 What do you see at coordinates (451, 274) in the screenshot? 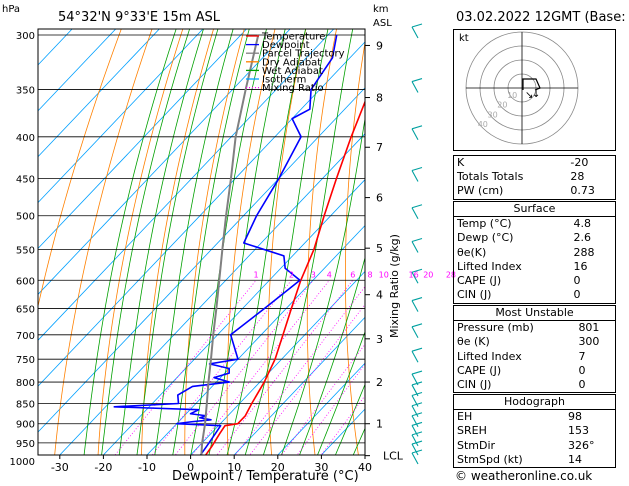
I see `mixing-ratio-label: 28` at bounding box center [451, 274].